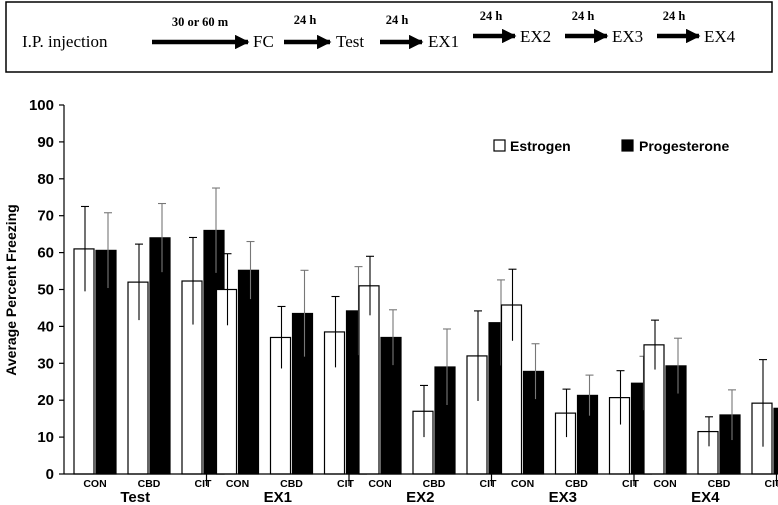 The image size is (778, 505). I want to click on timeline-interval-1: 30 or 60 m, so click(200, 22).